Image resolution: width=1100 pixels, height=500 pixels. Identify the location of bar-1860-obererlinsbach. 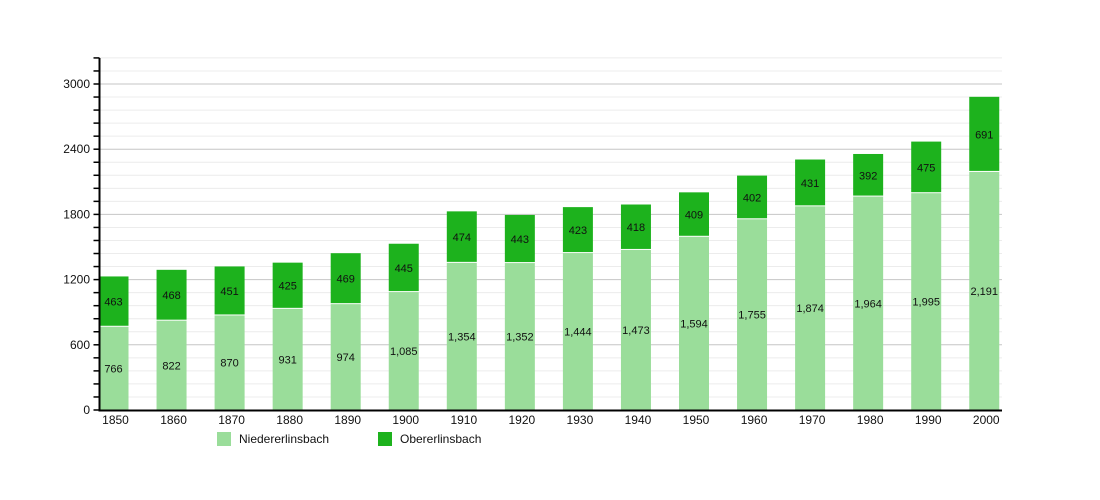
(171, 294).